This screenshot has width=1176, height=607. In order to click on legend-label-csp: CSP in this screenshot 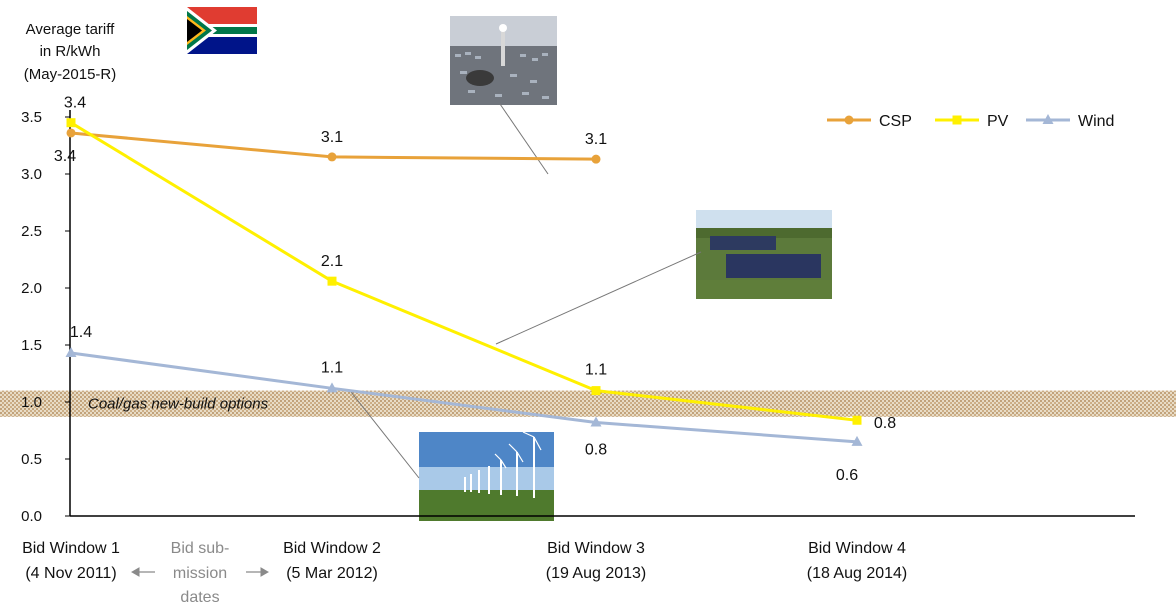, I will do `click(895, 121)`.